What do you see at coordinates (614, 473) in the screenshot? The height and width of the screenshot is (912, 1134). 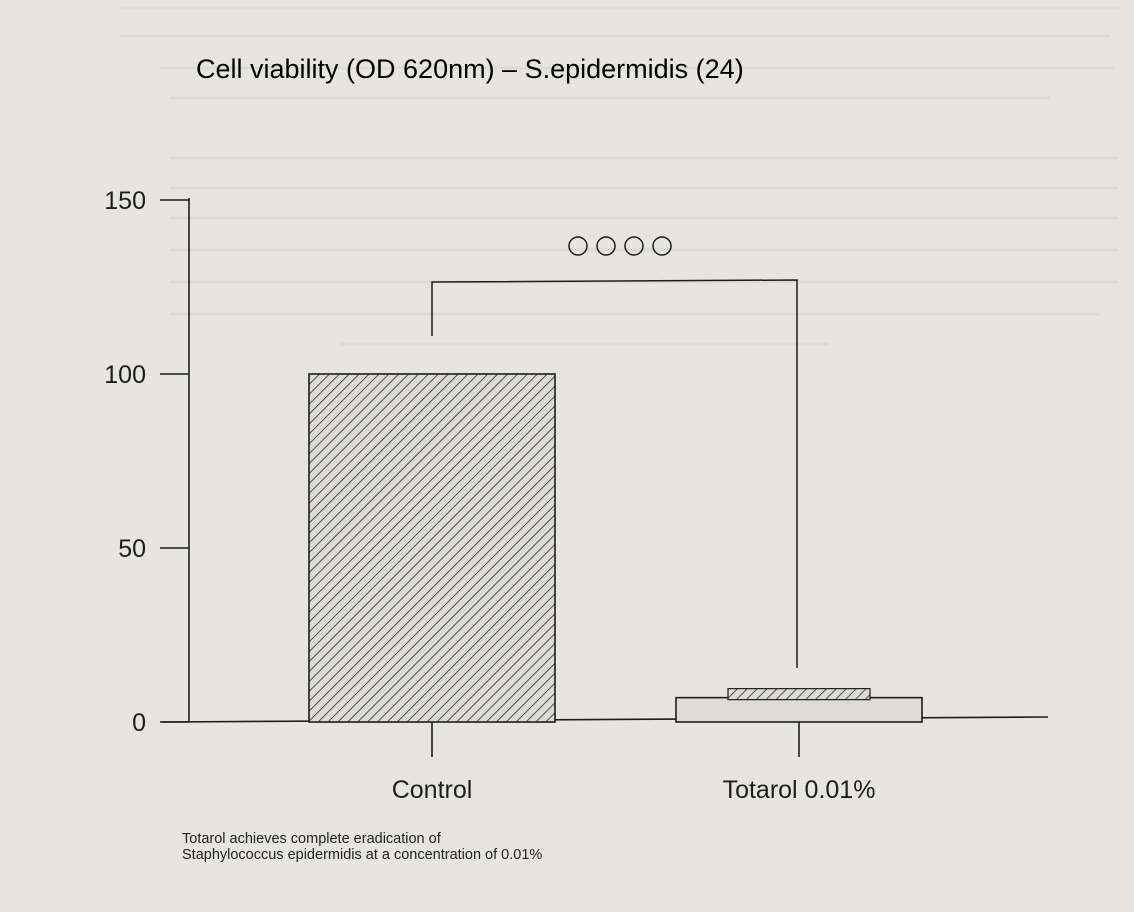 I see `significance-bracket` at bounding box center [614, 473].